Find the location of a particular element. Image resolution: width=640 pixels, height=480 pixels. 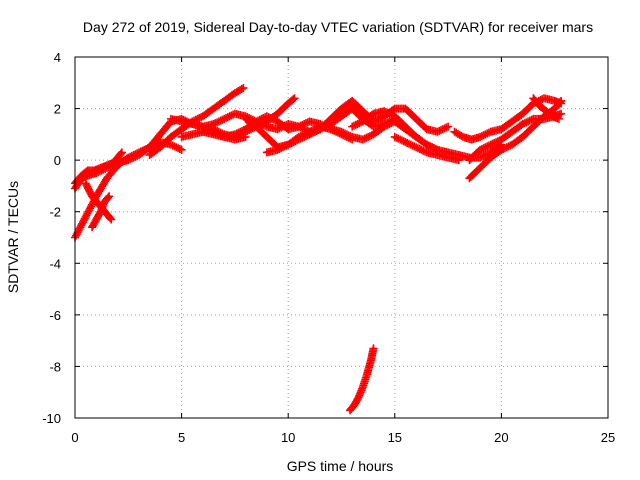

x-tick-label: 20 is located at coordinates (501, 437).